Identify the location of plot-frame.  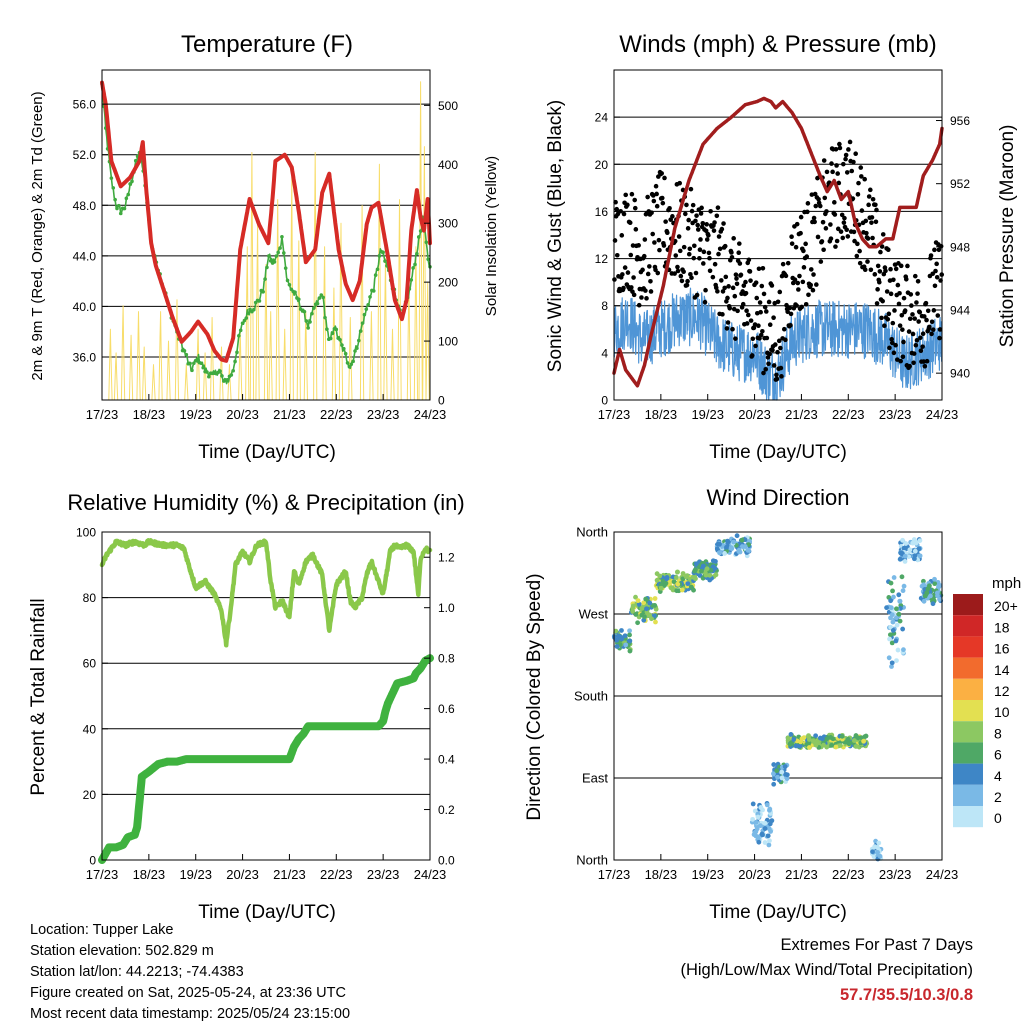
(266, 696).